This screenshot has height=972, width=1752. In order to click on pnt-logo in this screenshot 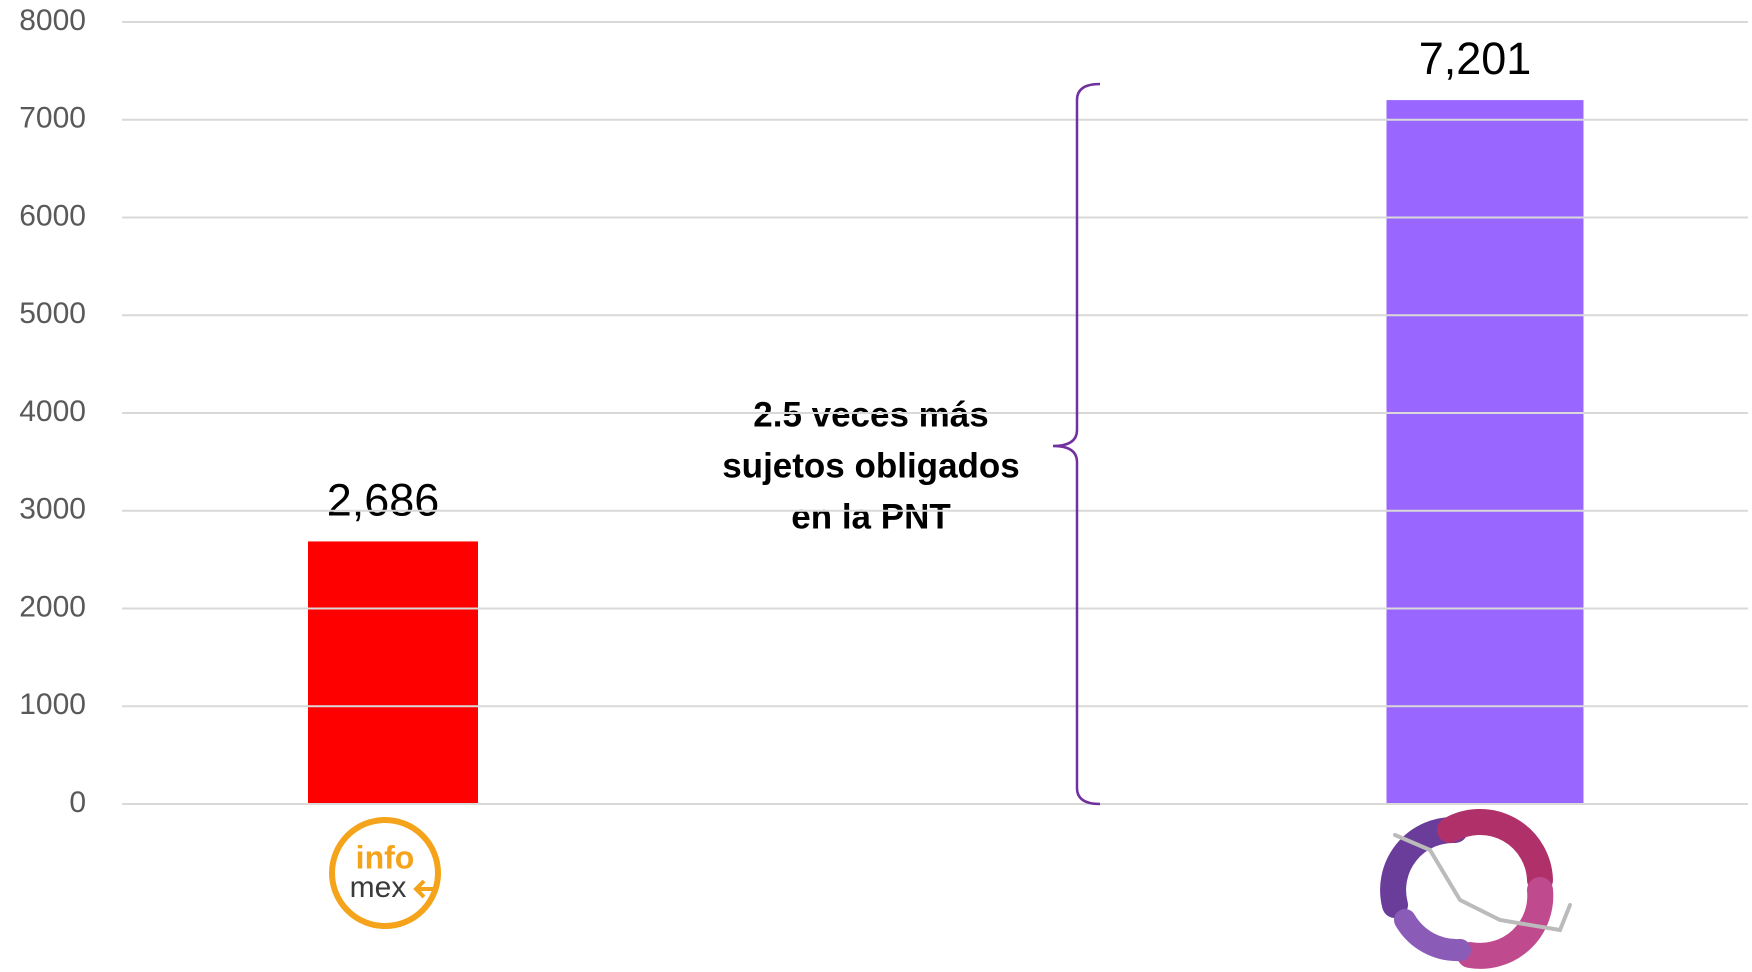, I will do `click(1476, 888)`.